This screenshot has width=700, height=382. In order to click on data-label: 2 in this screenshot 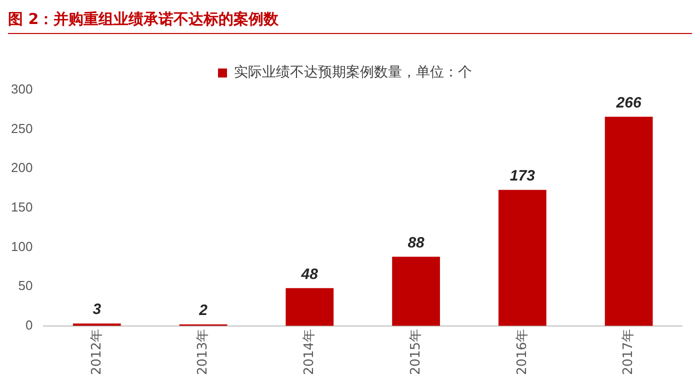, I will do `click(203, 310)`.